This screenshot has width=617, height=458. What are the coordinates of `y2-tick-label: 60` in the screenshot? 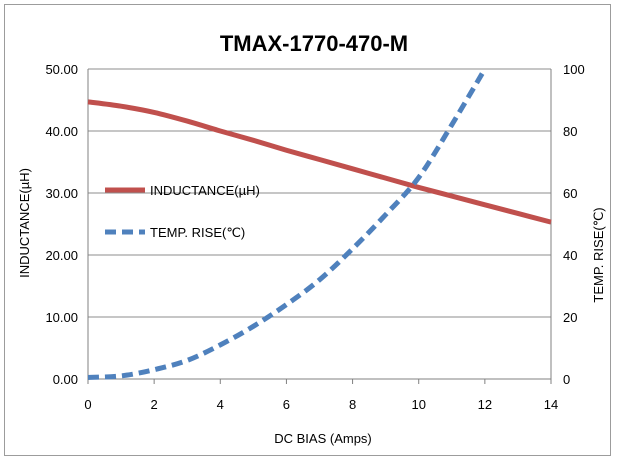 It's located at (570, 193).